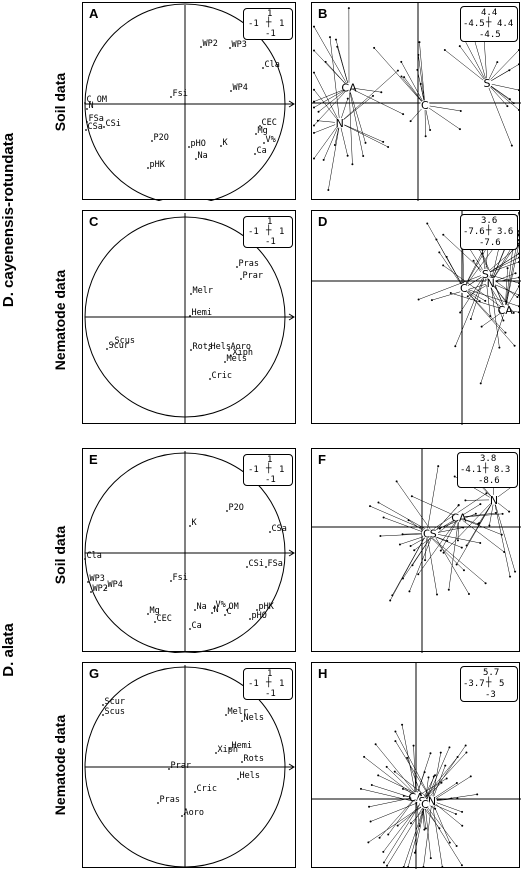 The image size is (524, 872). I want to click on row-label-nematode-2: Nematode data, so click(60, 765).